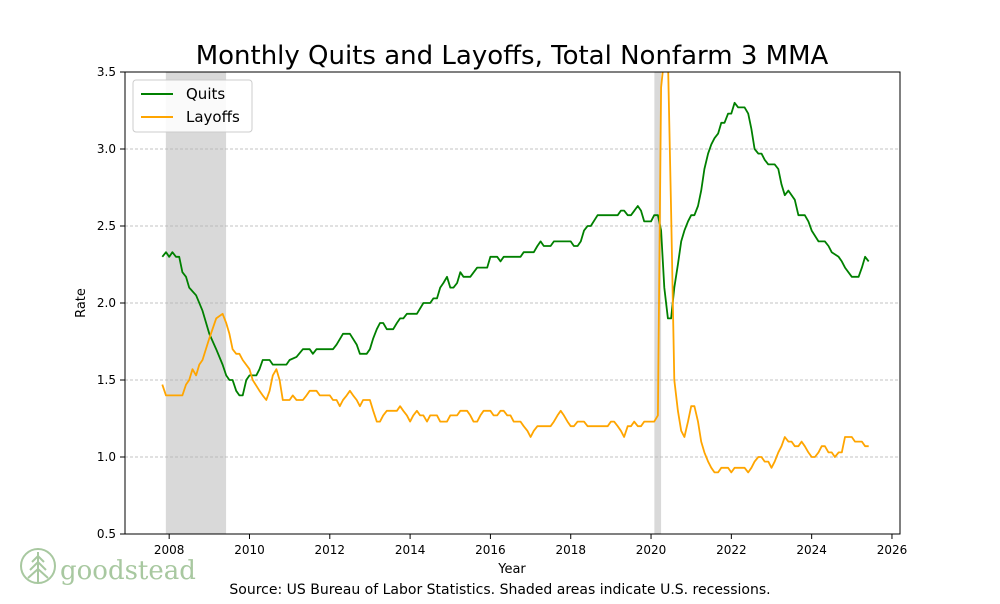  Describe the element at coordinates (106, 149) in the screenshot. I see `y-tick-label: 3.0` at that location.